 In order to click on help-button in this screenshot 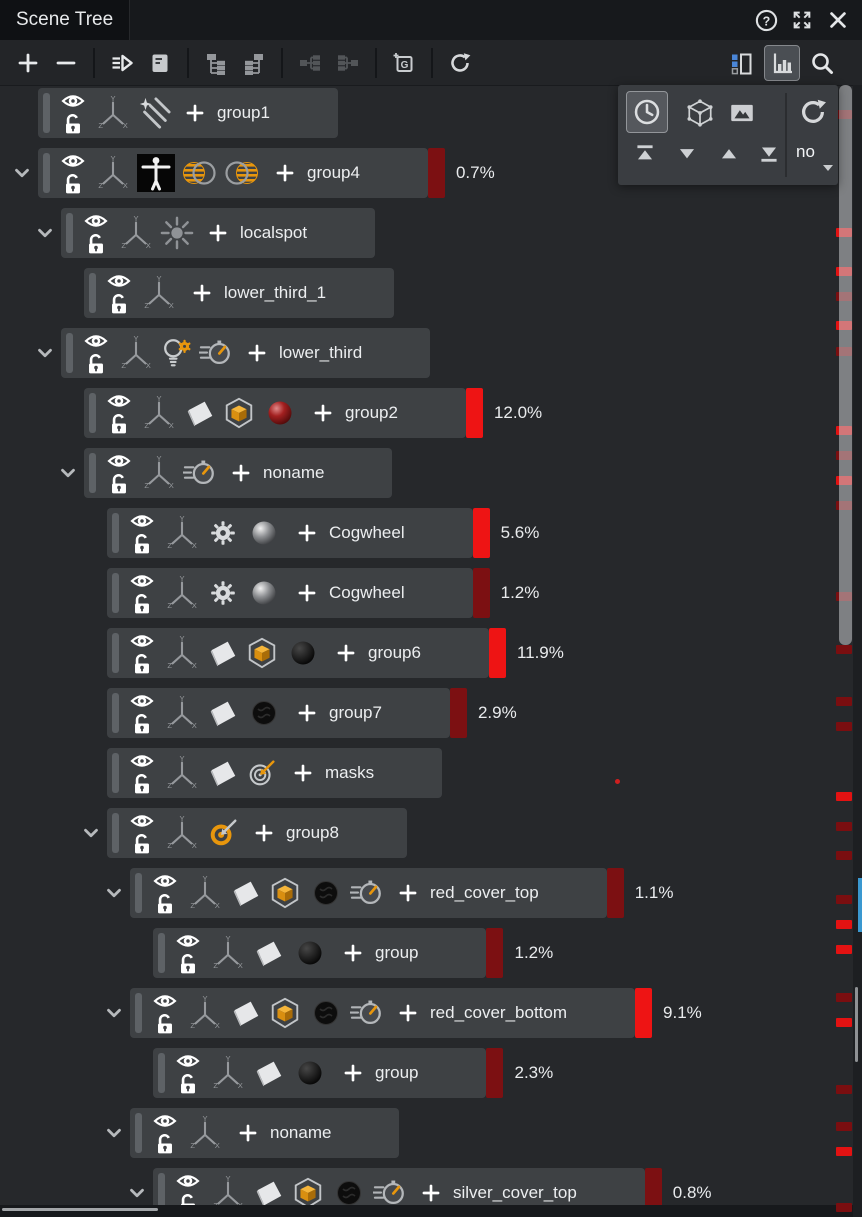, I will do `click(766, 20)`.